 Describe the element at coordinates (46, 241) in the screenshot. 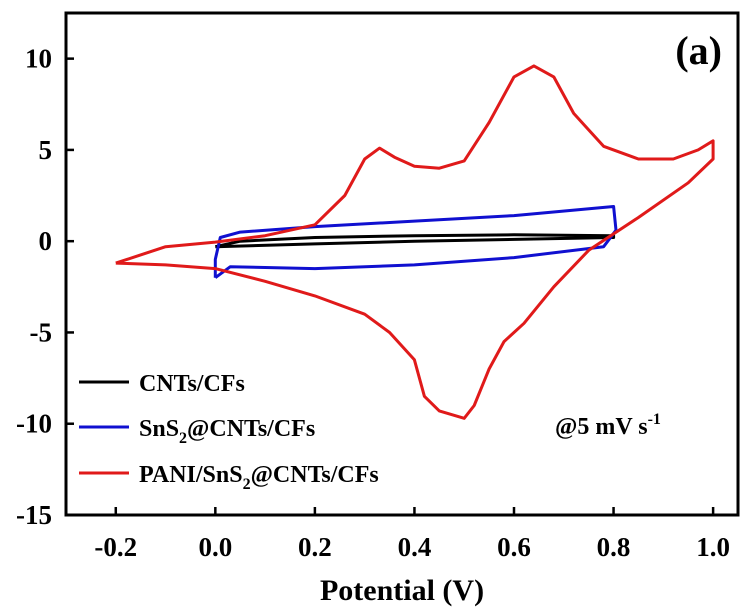

I see `y-tick-label: 0` at that location.